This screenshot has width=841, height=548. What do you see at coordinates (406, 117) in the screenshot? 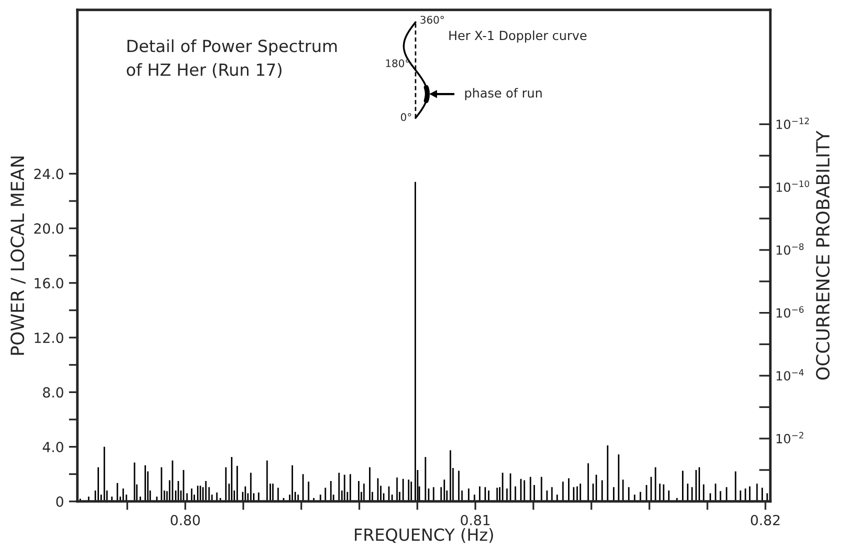
I see `annotation: 0°` at bounding box center [406, 117].